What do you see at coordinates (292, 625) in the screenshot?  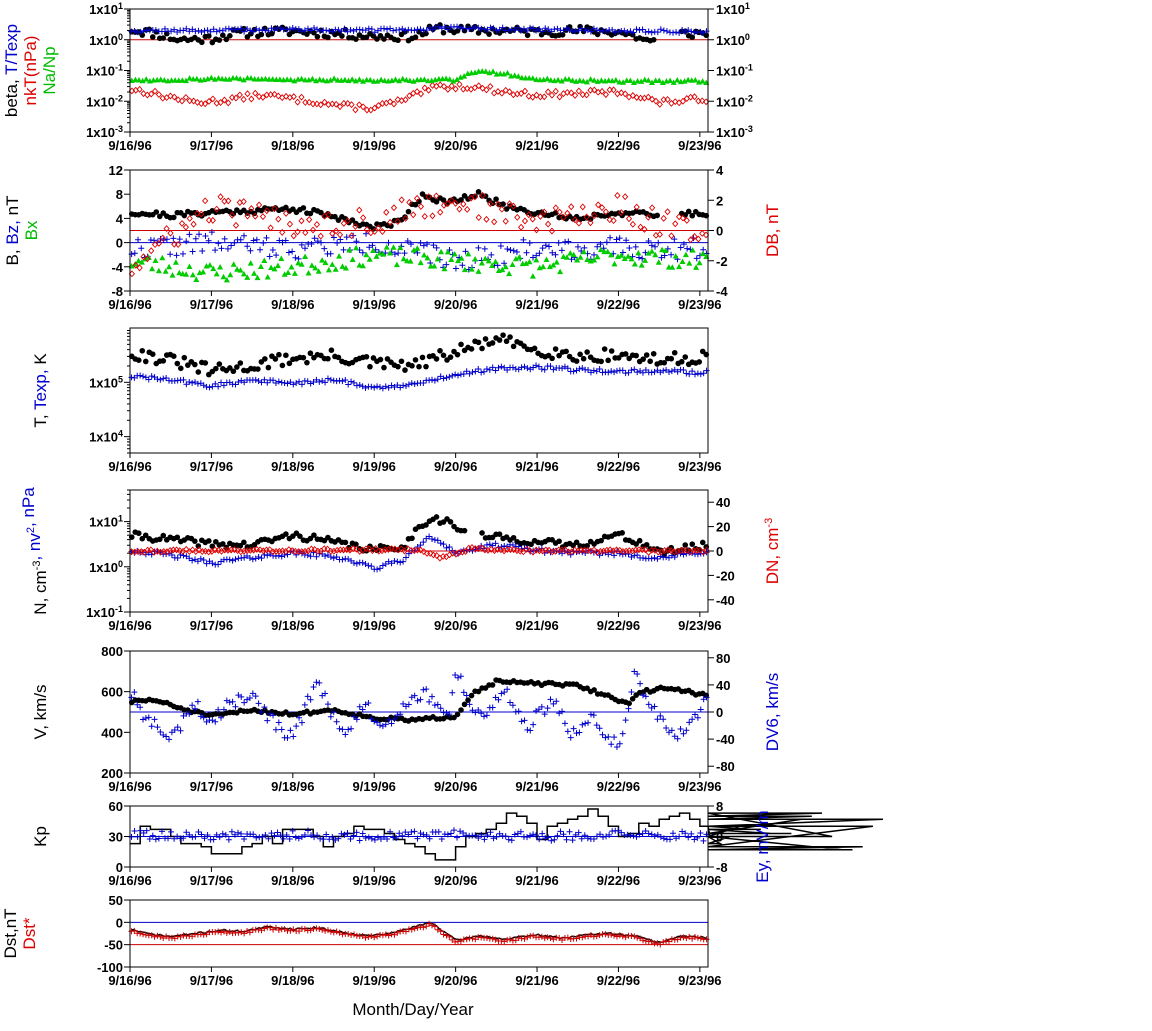 I see `x-tick-label: 9/18/96` at bounding box center [292, 625].